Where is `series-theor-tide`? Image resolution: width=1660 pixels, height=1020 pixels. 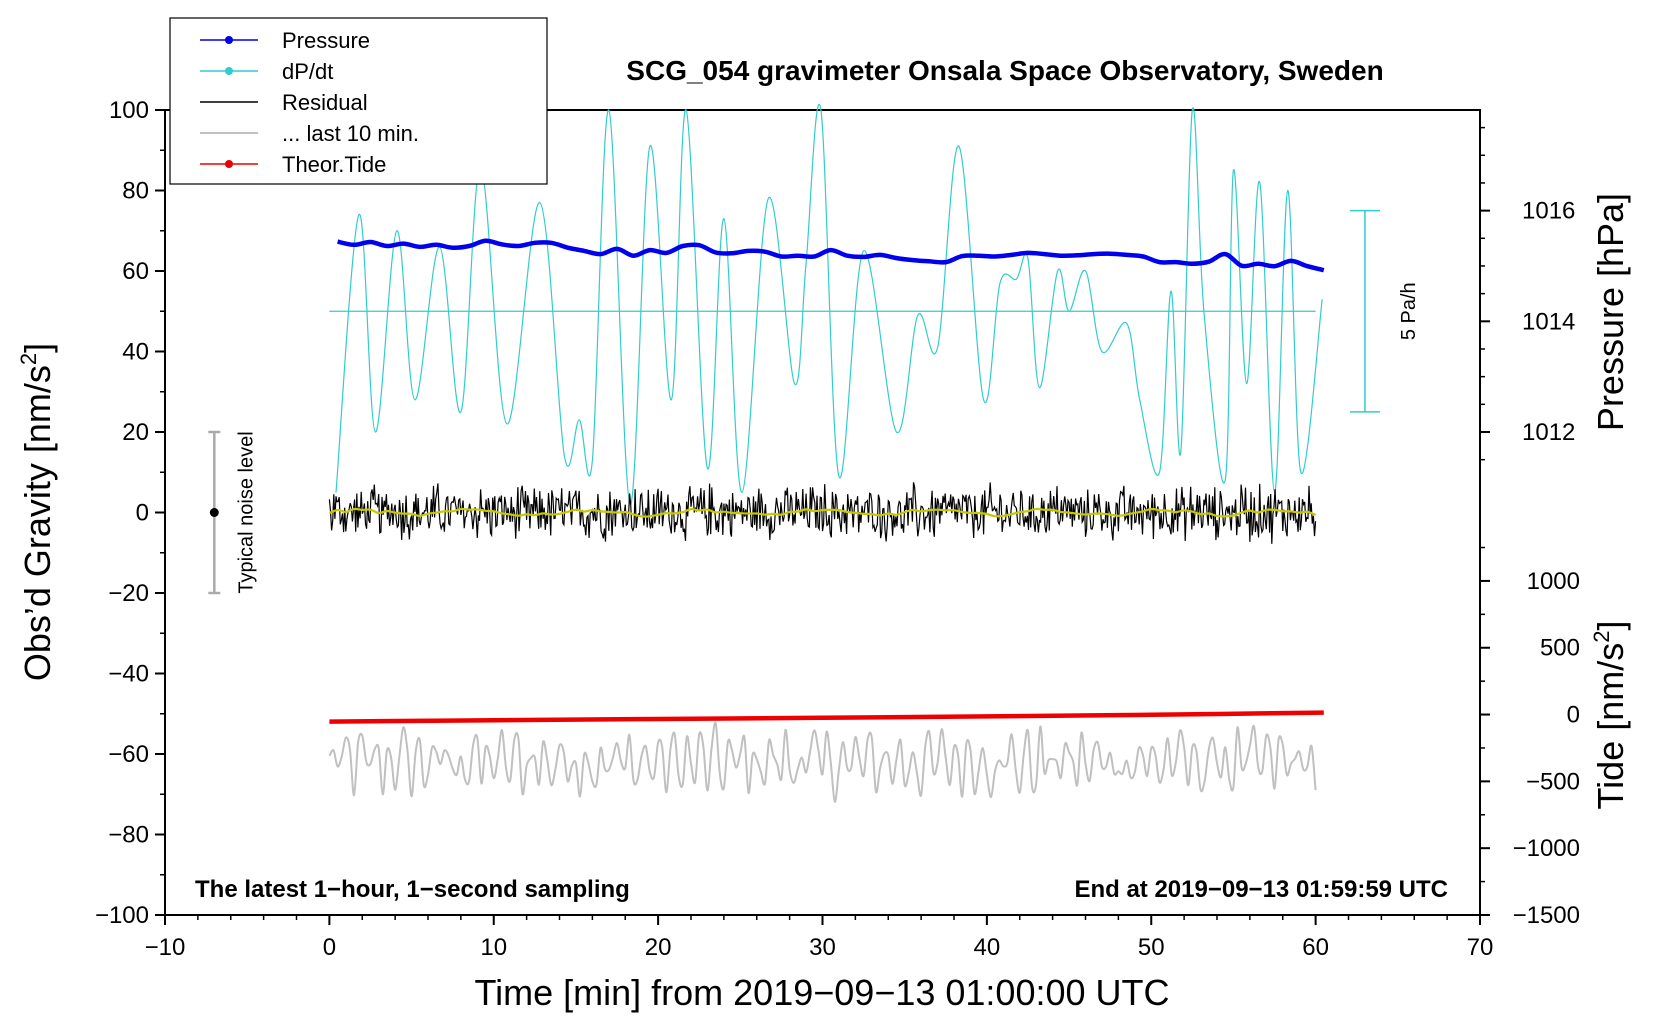
series-theor-tide is located at coordinates (826, 717).